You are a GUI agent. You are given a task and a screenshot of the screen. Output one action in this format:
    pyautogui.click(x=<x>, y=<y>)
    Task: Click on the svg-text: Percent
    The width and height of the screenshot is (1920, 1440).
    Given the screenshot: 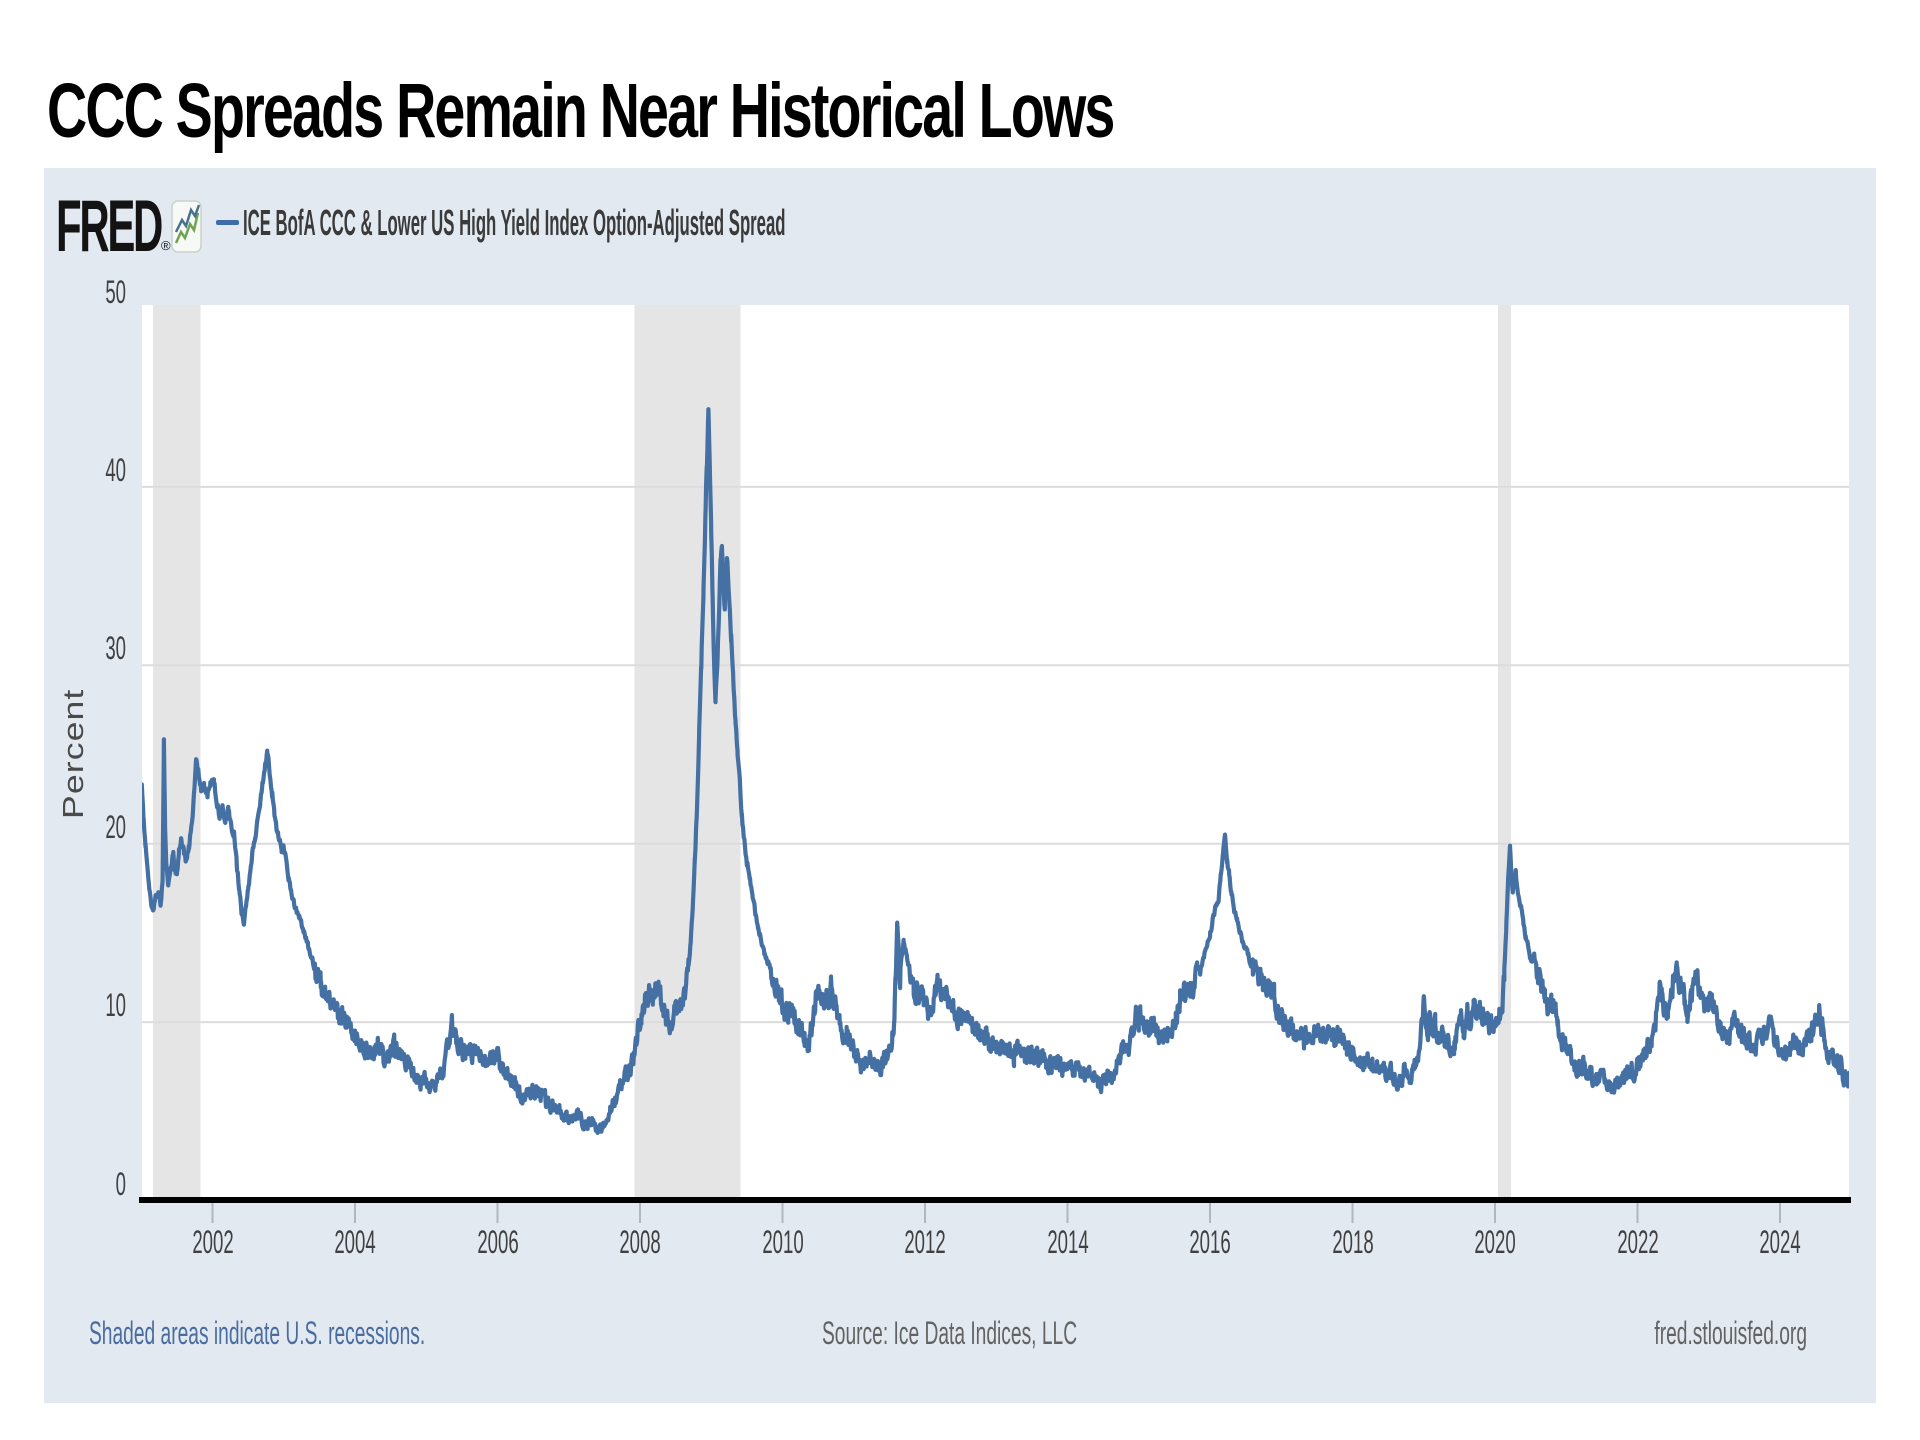 What is the action you would take?
    pyautogui.click(x=73, y=754)
    